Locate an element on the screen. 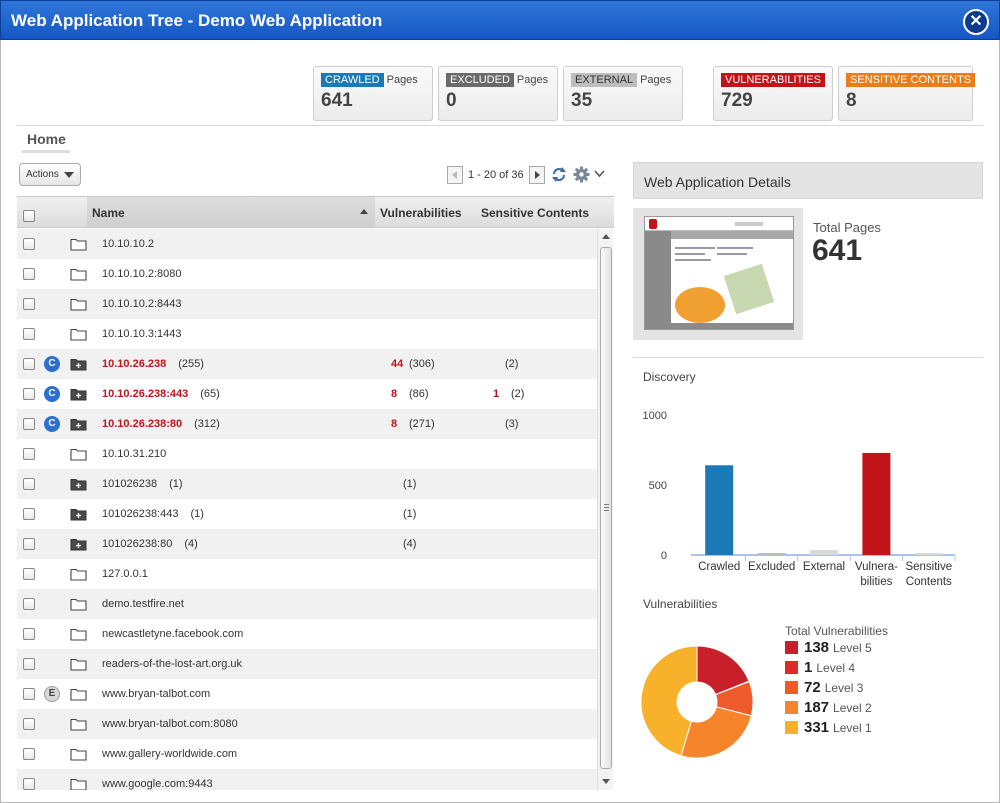 The height and width of the screenshot is (803, 1000). table-row: readers-of-the-lost-art.org.uk is located at coordinates (307, 664).